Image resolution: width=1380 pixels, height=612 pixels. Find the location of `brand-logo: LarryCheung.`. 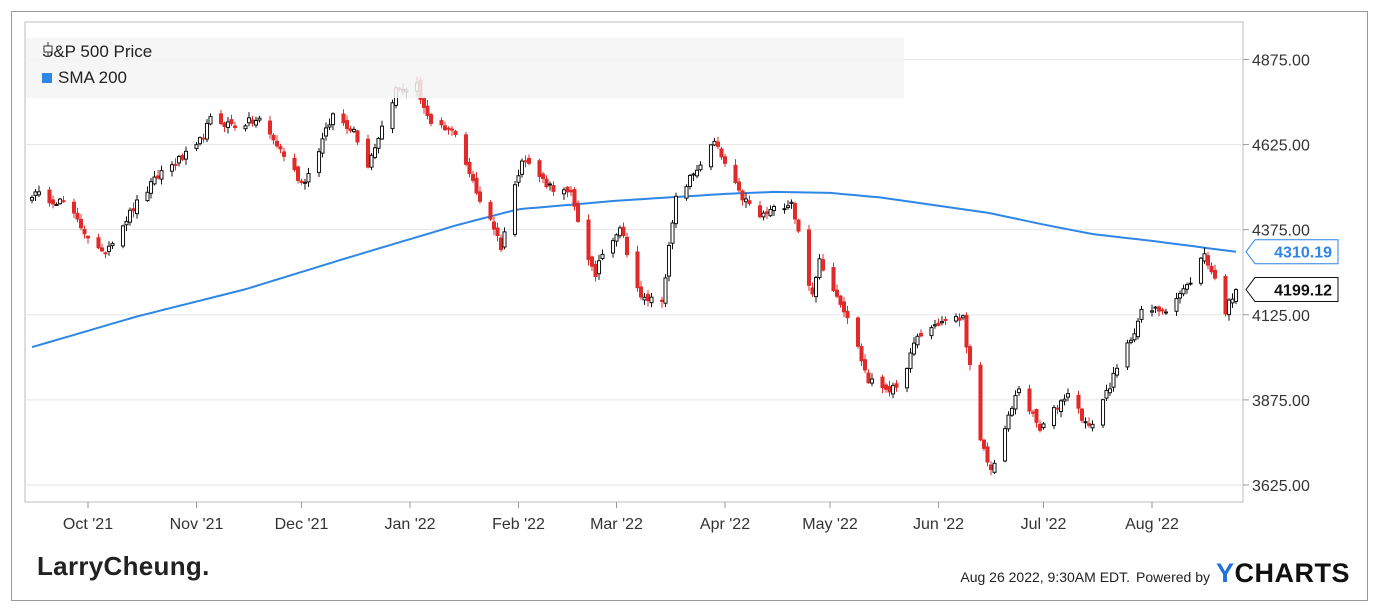

brand-logo: LarryCheung. is located at coordinates (123, 566).